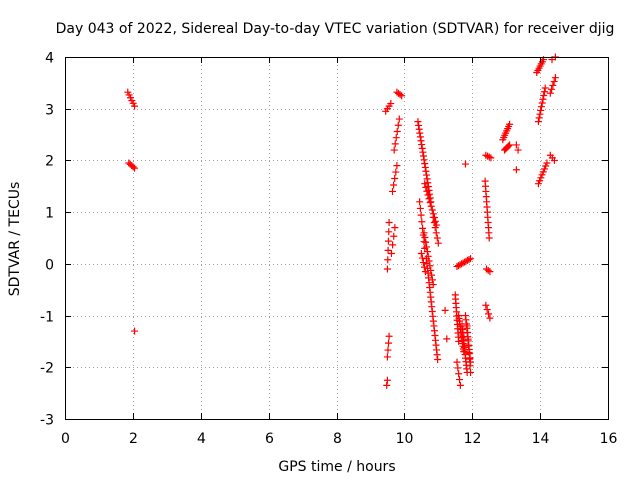 The width and height of the screenshot is (640, 480). What do you see at coordinates (65, 439) in the screenshot?
I see `x-tick-label: 0` at bounding box center [65, 439].